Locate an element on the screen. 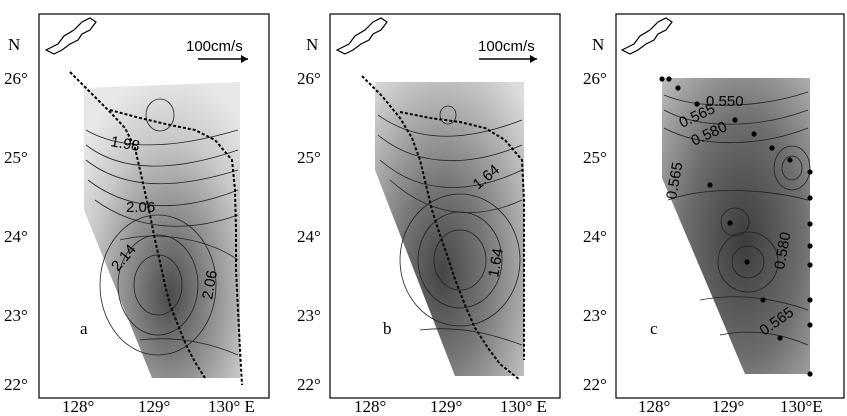 The height and width of the screenshot is (416, 847). panel-c-lat-tick-23: 23° is located at coordinates (595, 315).